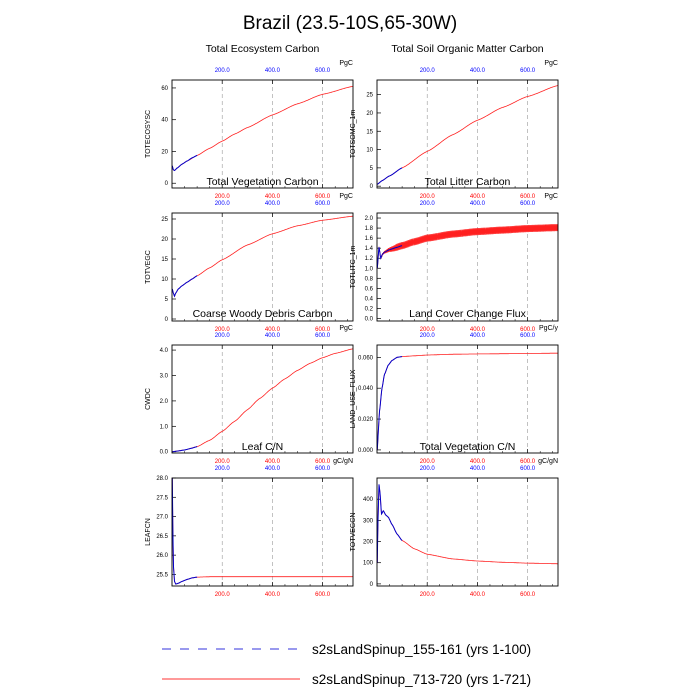  What do you see at coordinates (369, 249) in the screenshot?
I see `y-tick-label: 1.4` at bounding box center [369, 249].